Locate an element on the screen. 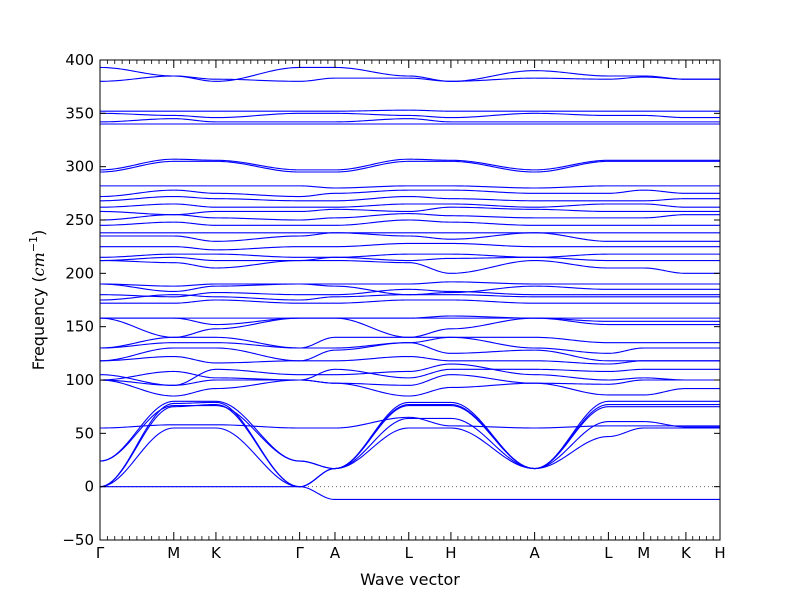 The image size is (800, 600). y-tick-label: −50 is located at coordinates (78, 540).